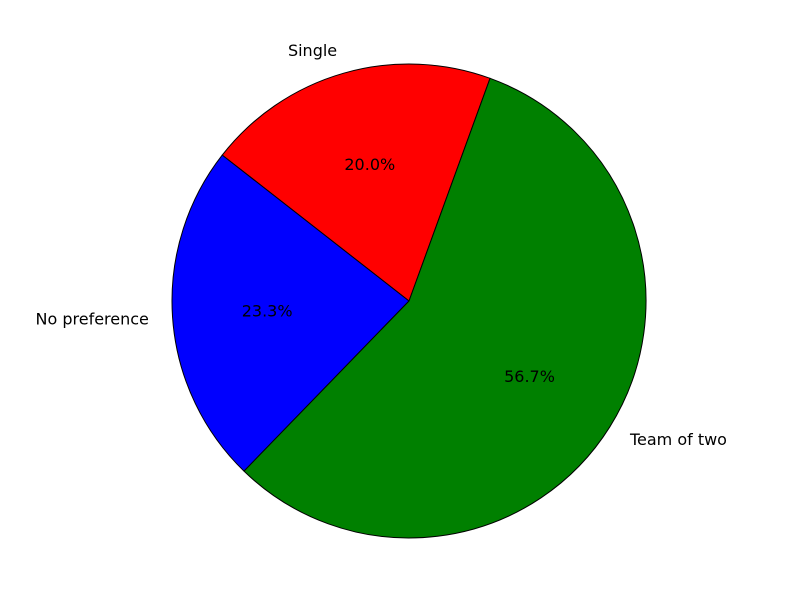  Describe the element at coordinates (529, 376) in the screenshot. I see `slice-percent-label: 56.7%` at that location.